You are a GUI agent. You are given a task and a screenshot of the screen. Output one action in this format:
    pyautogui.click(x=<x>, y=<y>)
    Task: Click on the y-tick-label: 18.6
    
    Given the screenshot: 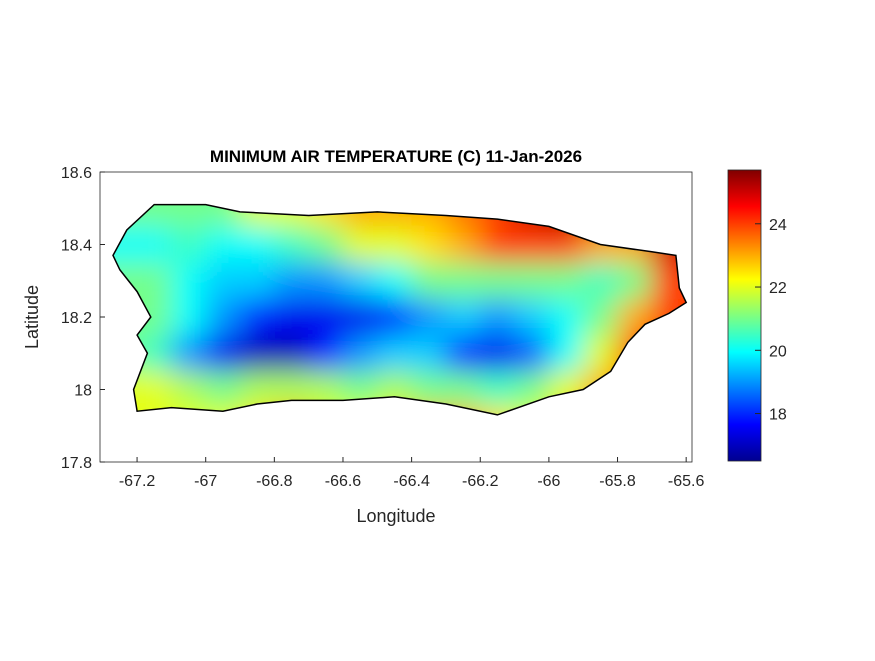 What is the action you would take?
    pyautogui.click(x=76, y=173)
    